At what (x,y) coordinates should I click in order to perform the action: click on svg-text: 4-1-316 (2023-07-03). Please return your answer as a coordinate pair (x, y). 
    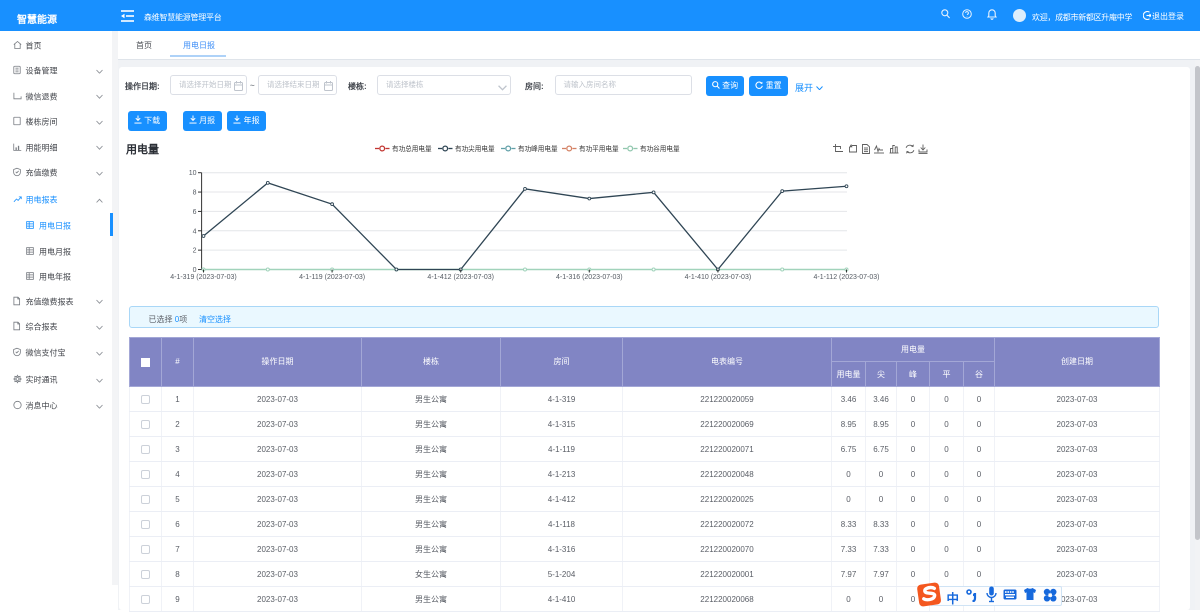
    Looking at the image, I should click on (589, 277).